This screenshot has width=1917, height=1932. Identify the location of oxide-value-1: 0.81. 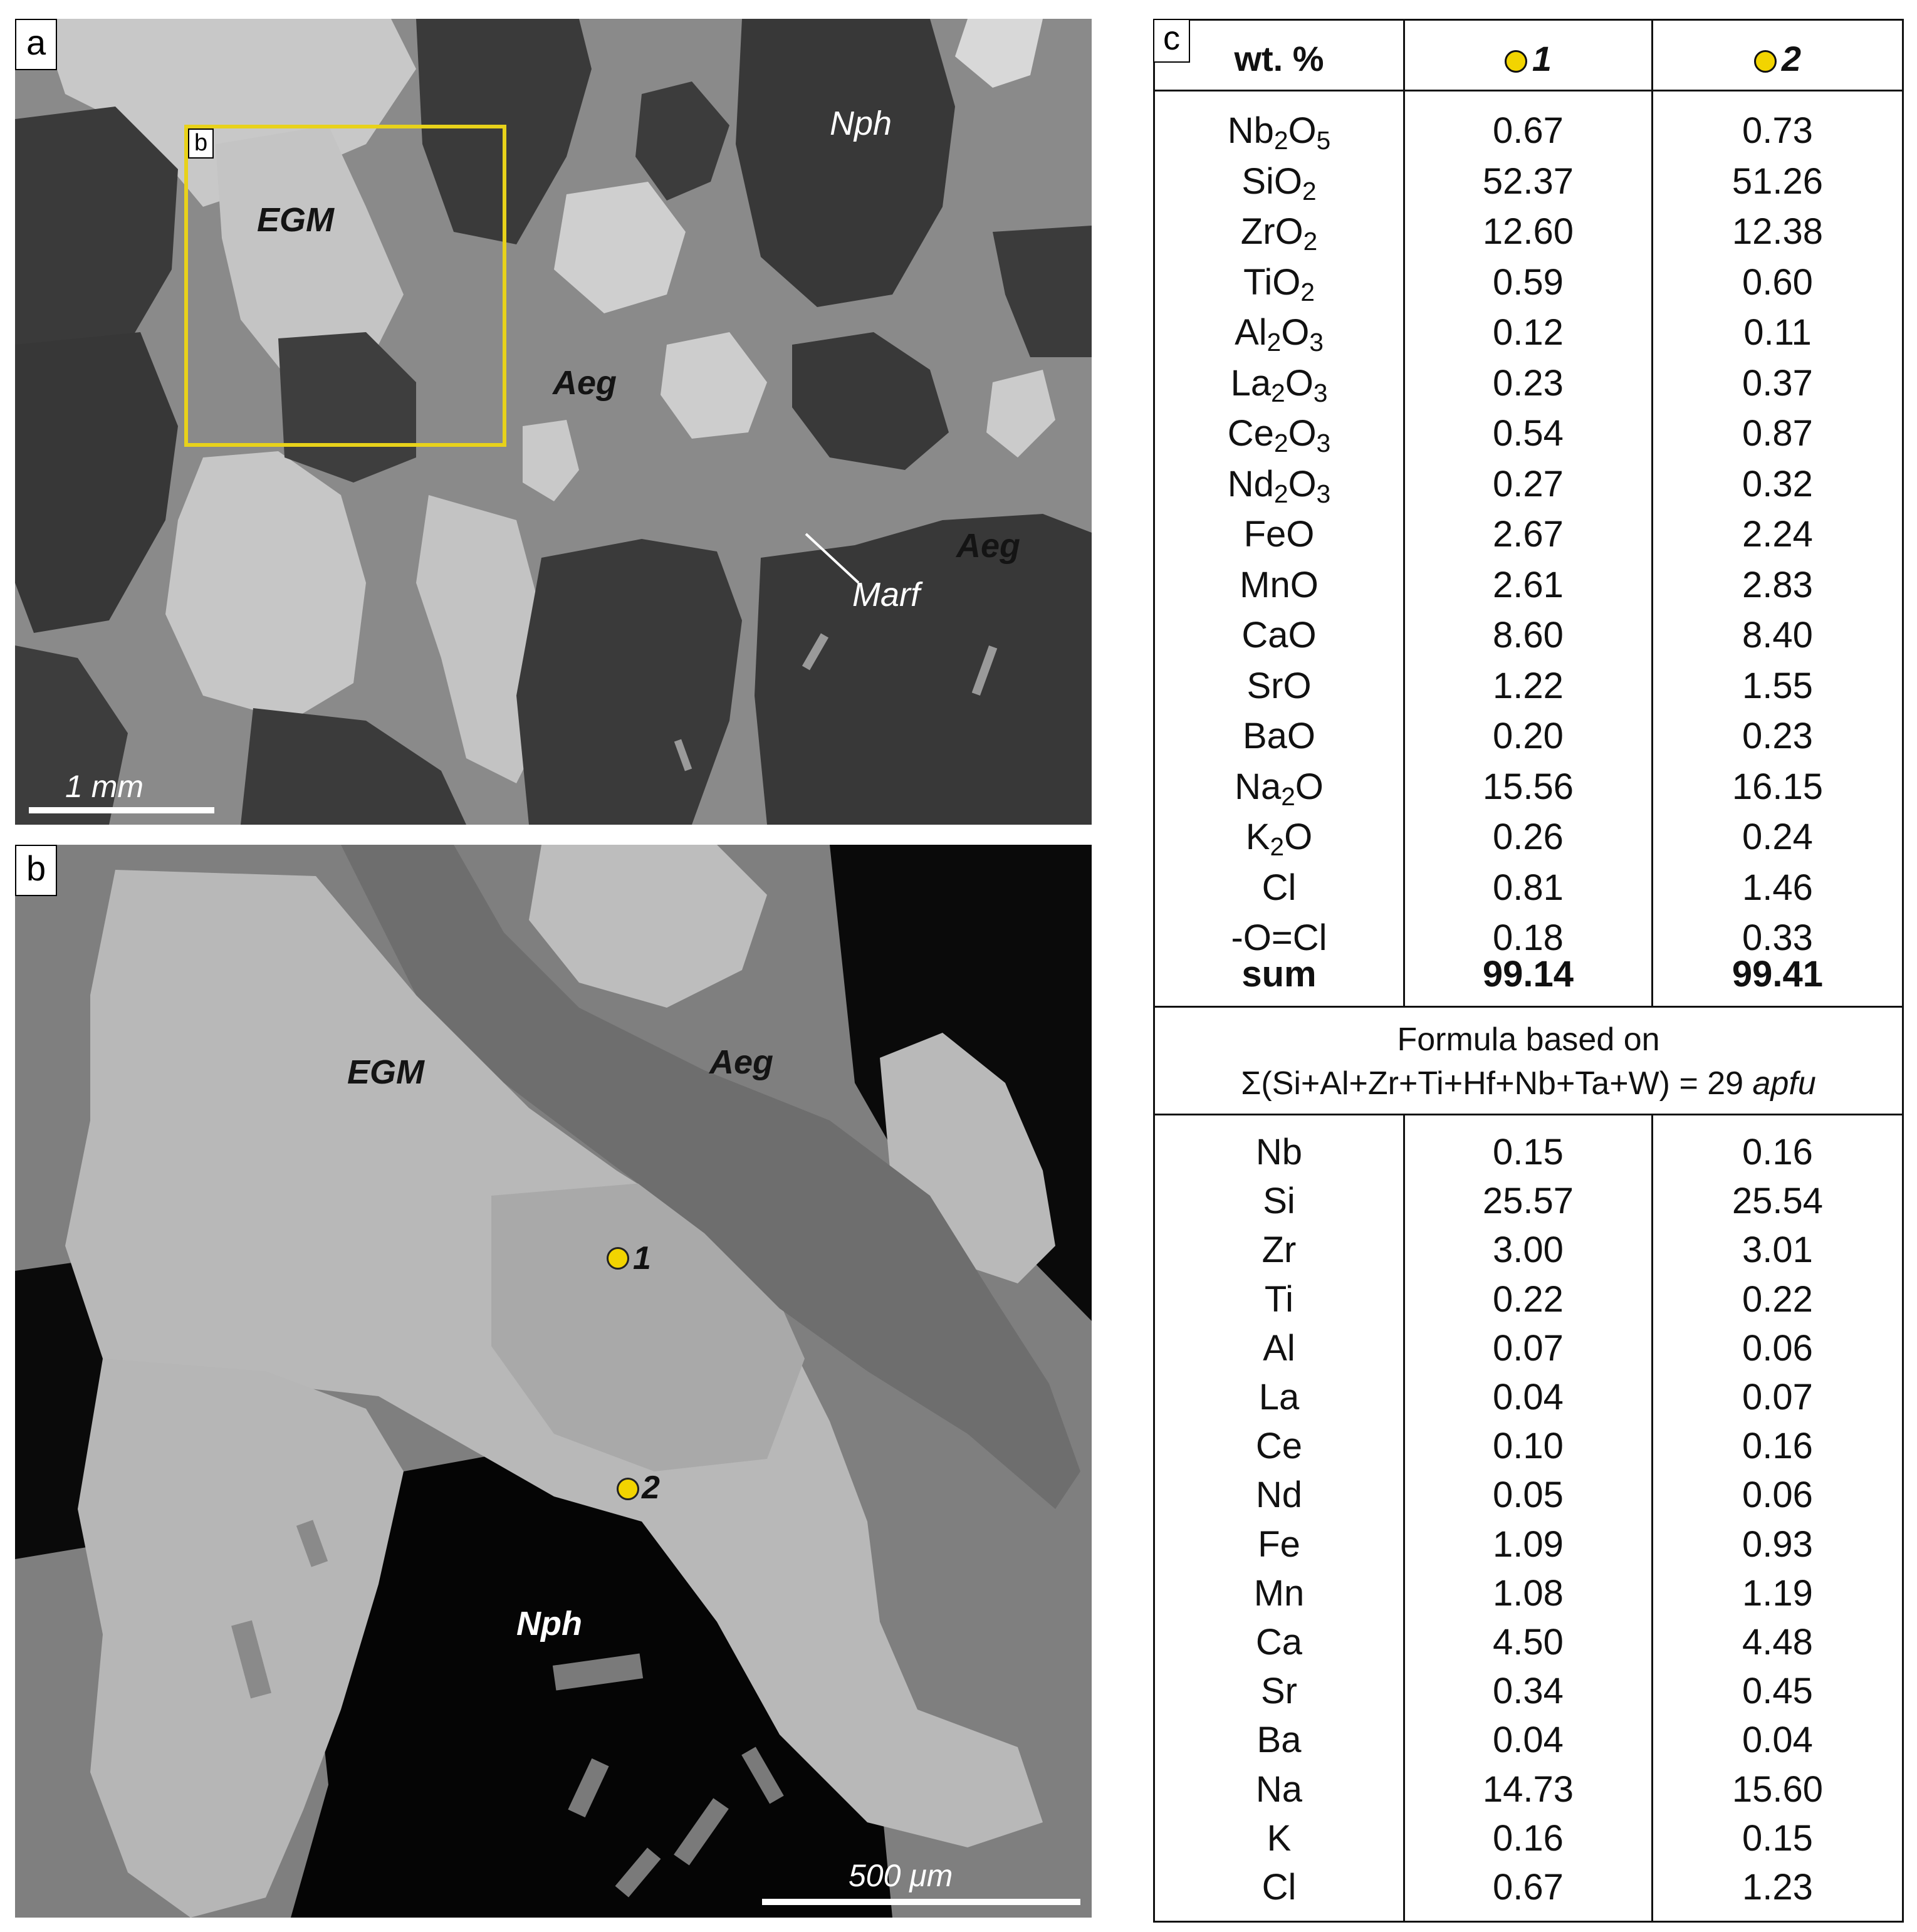
(1528, 887).